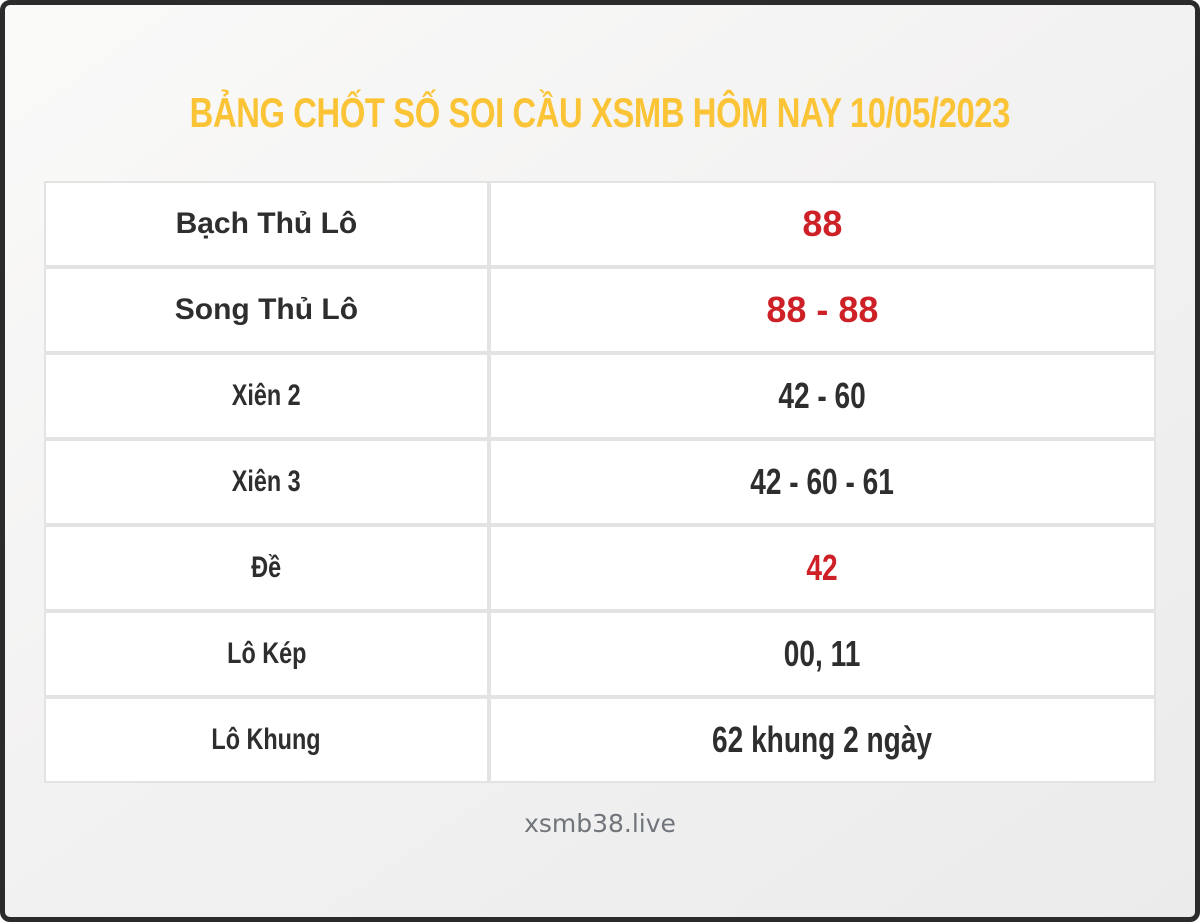  I want to click on row-label-cell: Lô Khung, so click(266, 740).